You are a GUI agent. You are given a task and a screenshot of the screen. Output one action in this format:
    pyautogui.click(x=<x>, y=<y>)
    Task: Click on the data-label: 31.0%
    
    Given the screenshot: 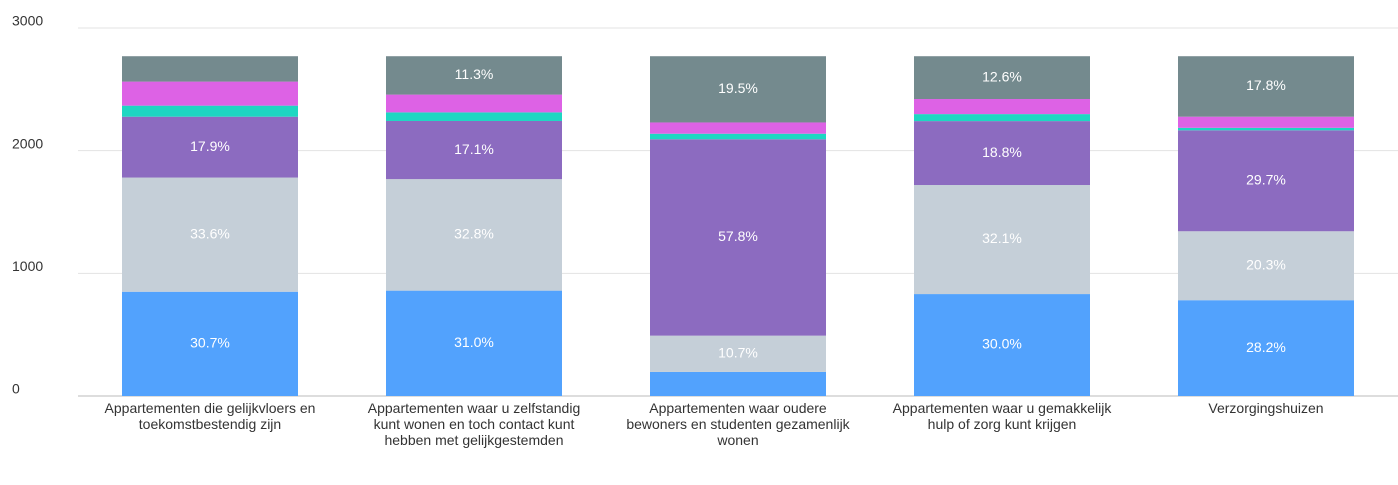 What is the action you would take?
    pyautogui.click(x=474, y=342)
    